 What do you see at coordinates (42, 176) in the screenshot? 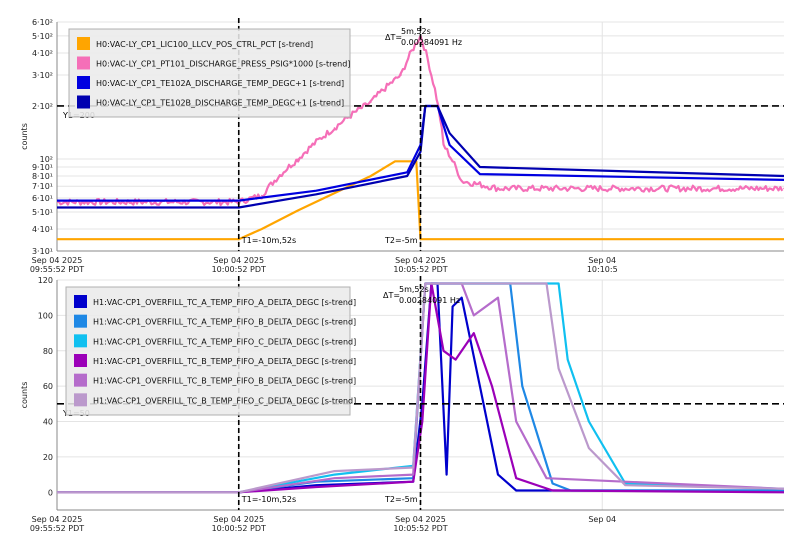
I see `y-tick-label: 8·10¹` at bounding box center [42, 176].